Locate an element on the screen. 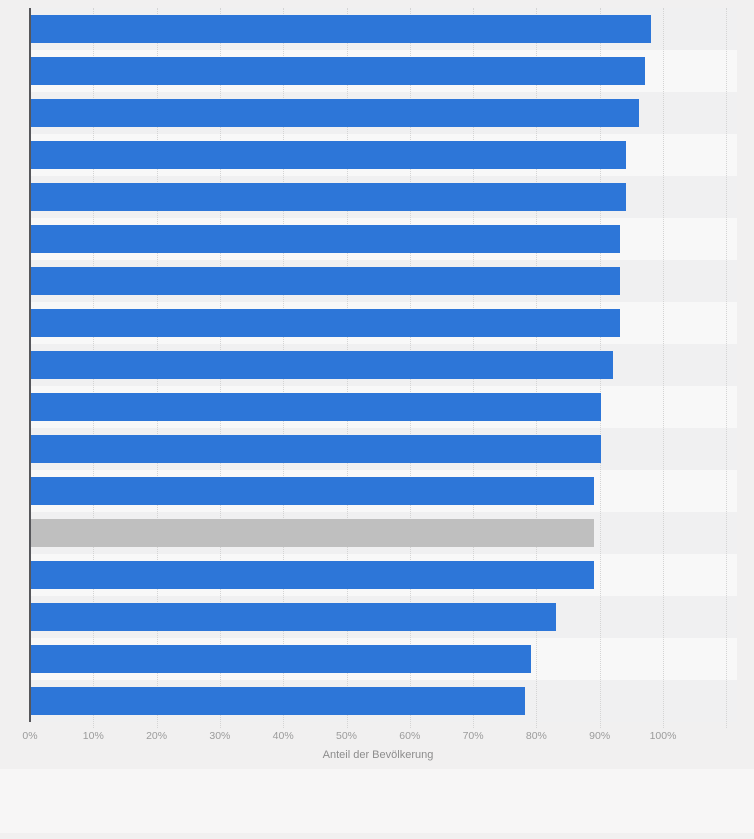 Image resolution: width=754 pixels, height=839 pixels. bar-highlighted is located at coordinates (313, 533).